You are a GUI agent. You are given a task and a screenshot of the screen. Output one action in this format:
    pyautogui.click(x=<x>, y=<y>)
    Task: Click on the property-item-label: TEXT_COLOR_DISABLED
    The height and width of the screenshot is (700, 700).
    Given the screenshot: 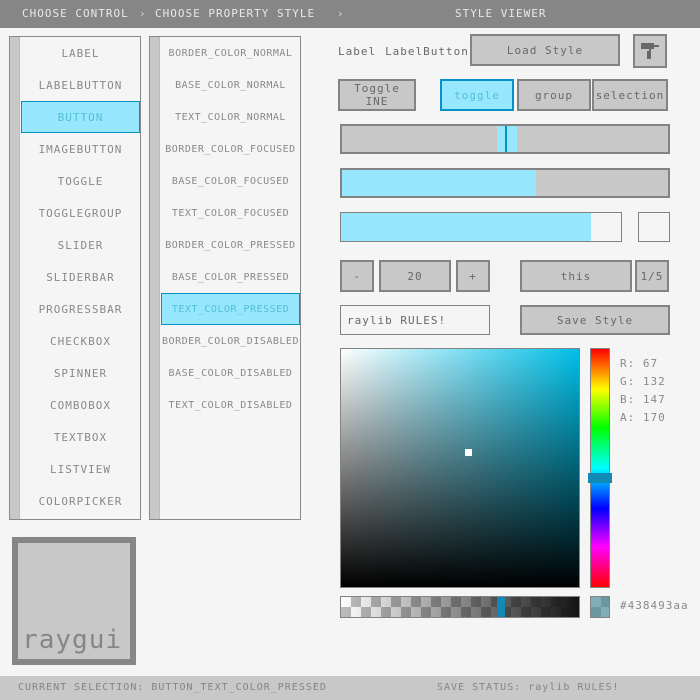 What is the action you would take?
    pyautogui.click(x=230, y=405)
    